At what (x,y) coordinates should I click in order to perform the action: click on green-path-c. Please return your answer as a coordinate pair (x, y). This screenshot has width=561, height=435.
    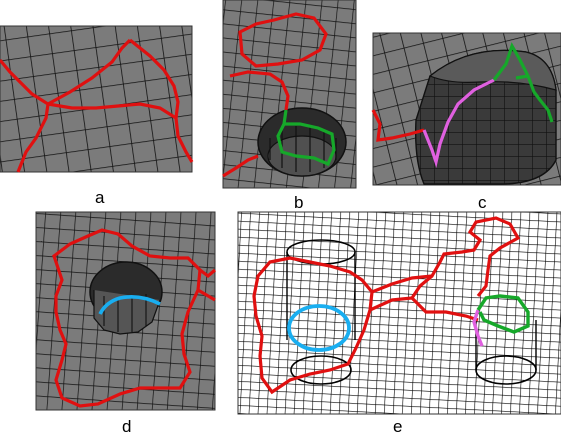
    Looking at the image, I should click on (523, 82).